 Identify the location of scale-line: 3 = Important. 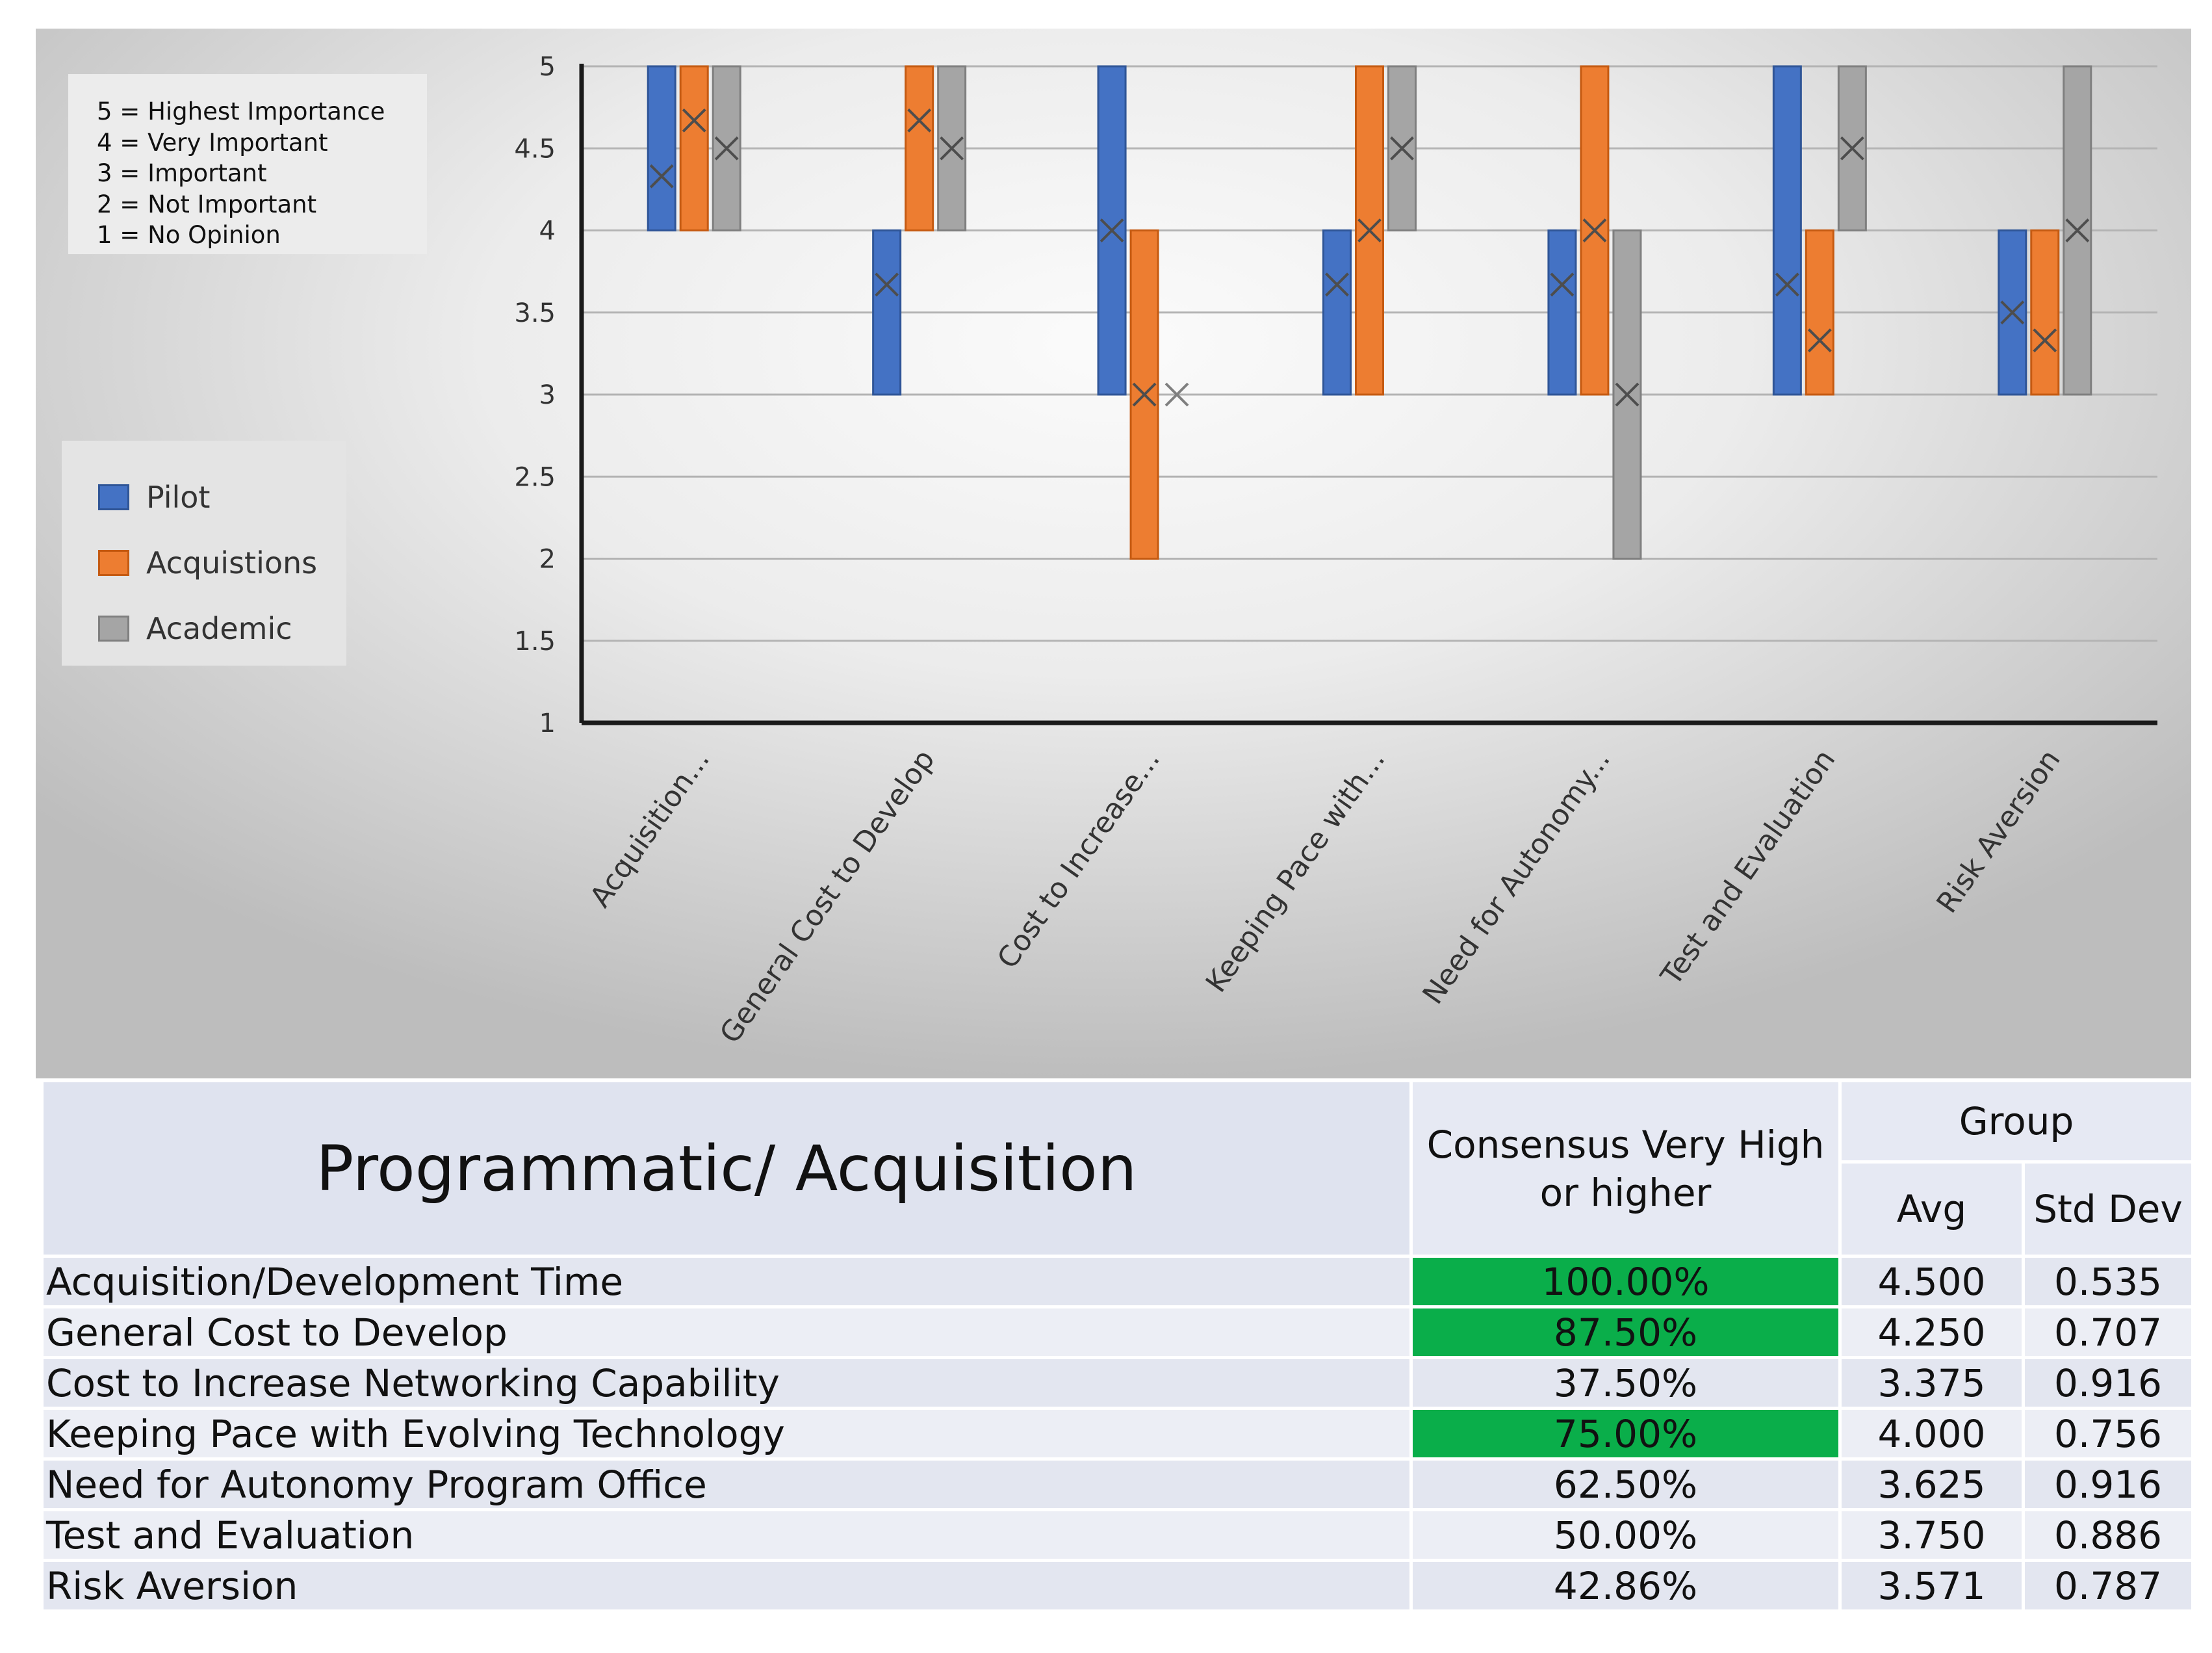
(182, 173).